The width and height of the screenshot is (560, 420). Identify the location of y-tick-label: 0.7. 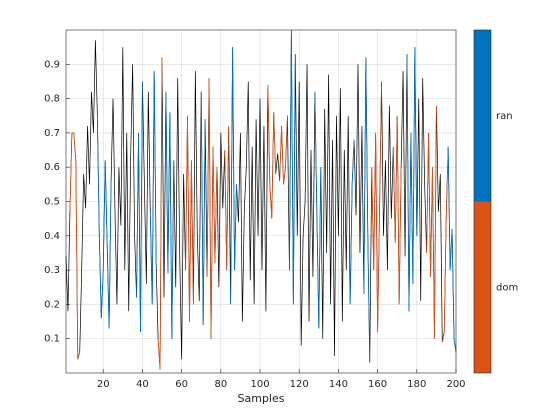
(52, 133).